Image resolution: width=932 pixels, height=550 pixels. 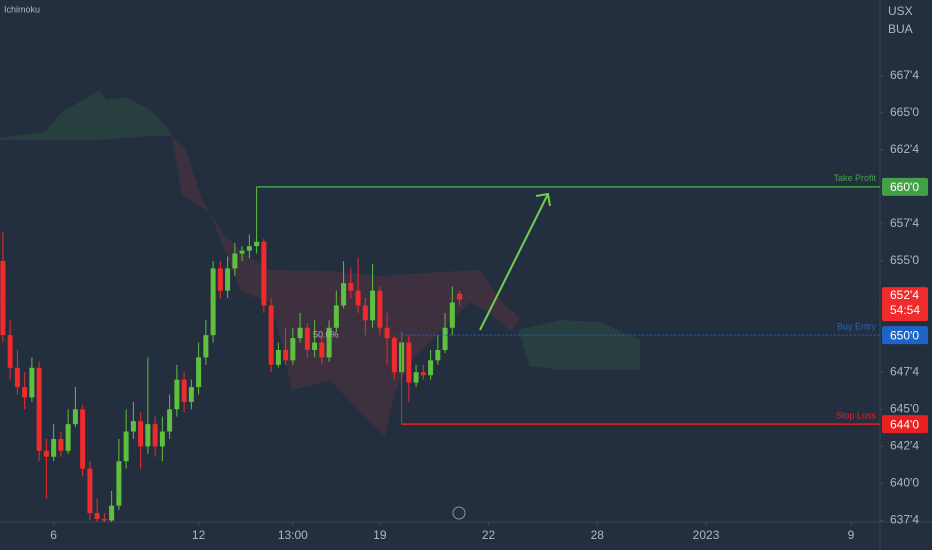 What do you see at coordinates (904, 446) in the screenshot?
I see `y-tick-label: 642'4` at bounding box center [904, 446].